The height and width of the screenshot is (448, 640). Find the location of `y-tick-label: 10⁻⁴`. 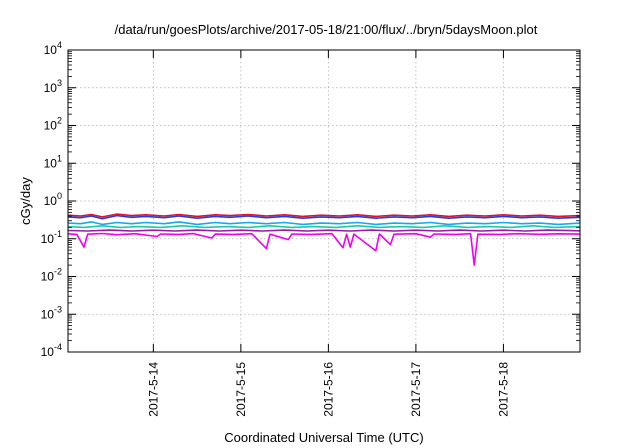

y-tick-label: 10⁻⁴ is located at coordinates (51, 350).